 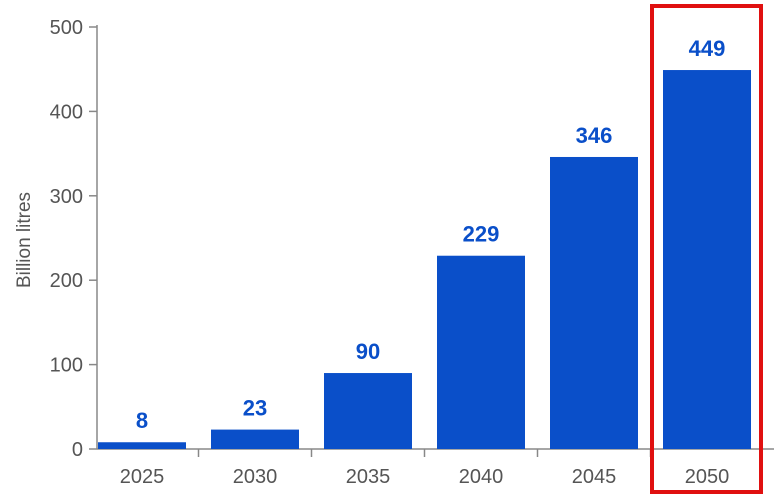 What do you see at coordinates (142, 477) in the screenshot?
I see `x-tick-label-2025: 2025` at bounding box center [142, 477].